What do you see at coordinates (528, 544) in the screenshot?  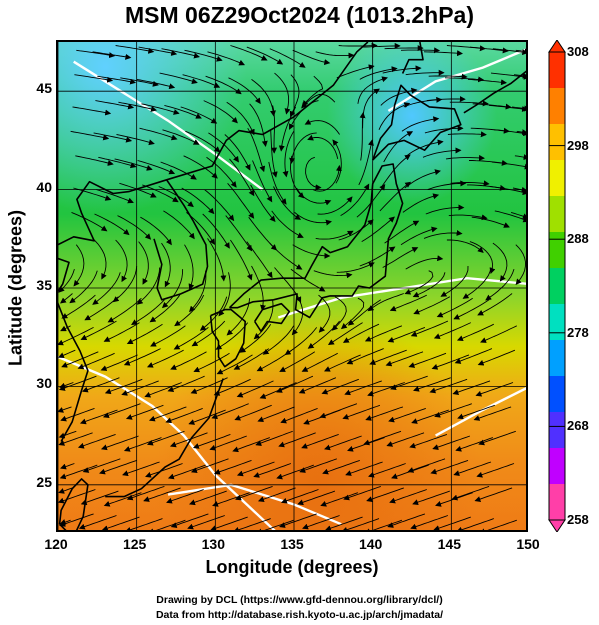 I see `x-tick-150: 150` at bounding box center [528, 544].